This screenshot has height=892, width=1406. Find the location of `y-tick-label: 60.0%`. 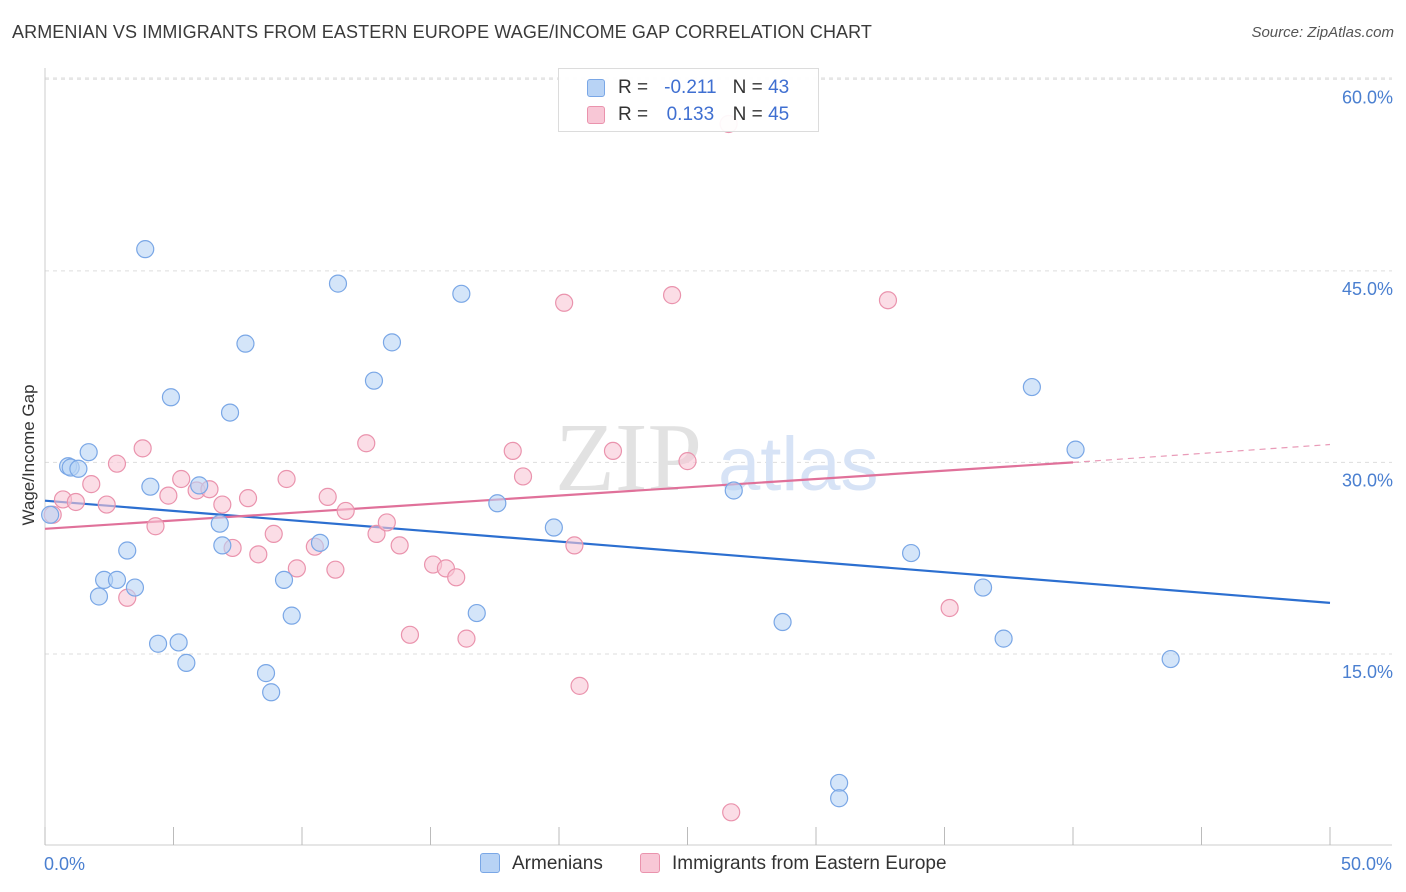

y-tick-label: 60.0% is located at coordinates (1367, 97).